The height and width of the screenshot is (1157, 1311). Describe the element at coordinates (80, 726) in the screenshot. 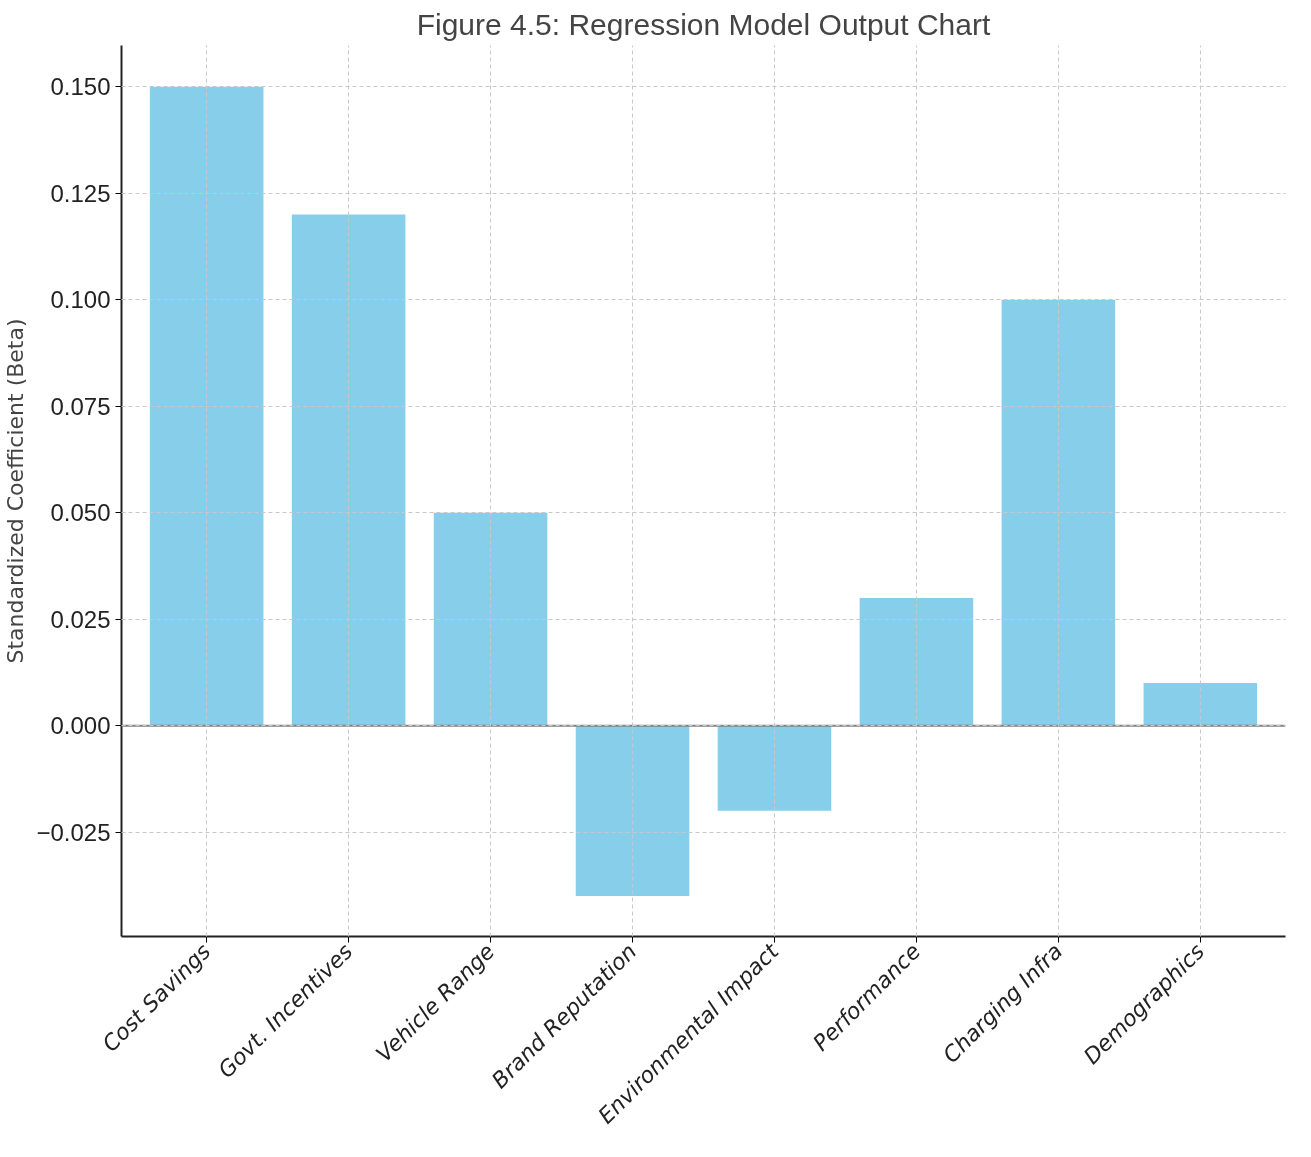

I see `y-tick-label: 0.000` at that location.